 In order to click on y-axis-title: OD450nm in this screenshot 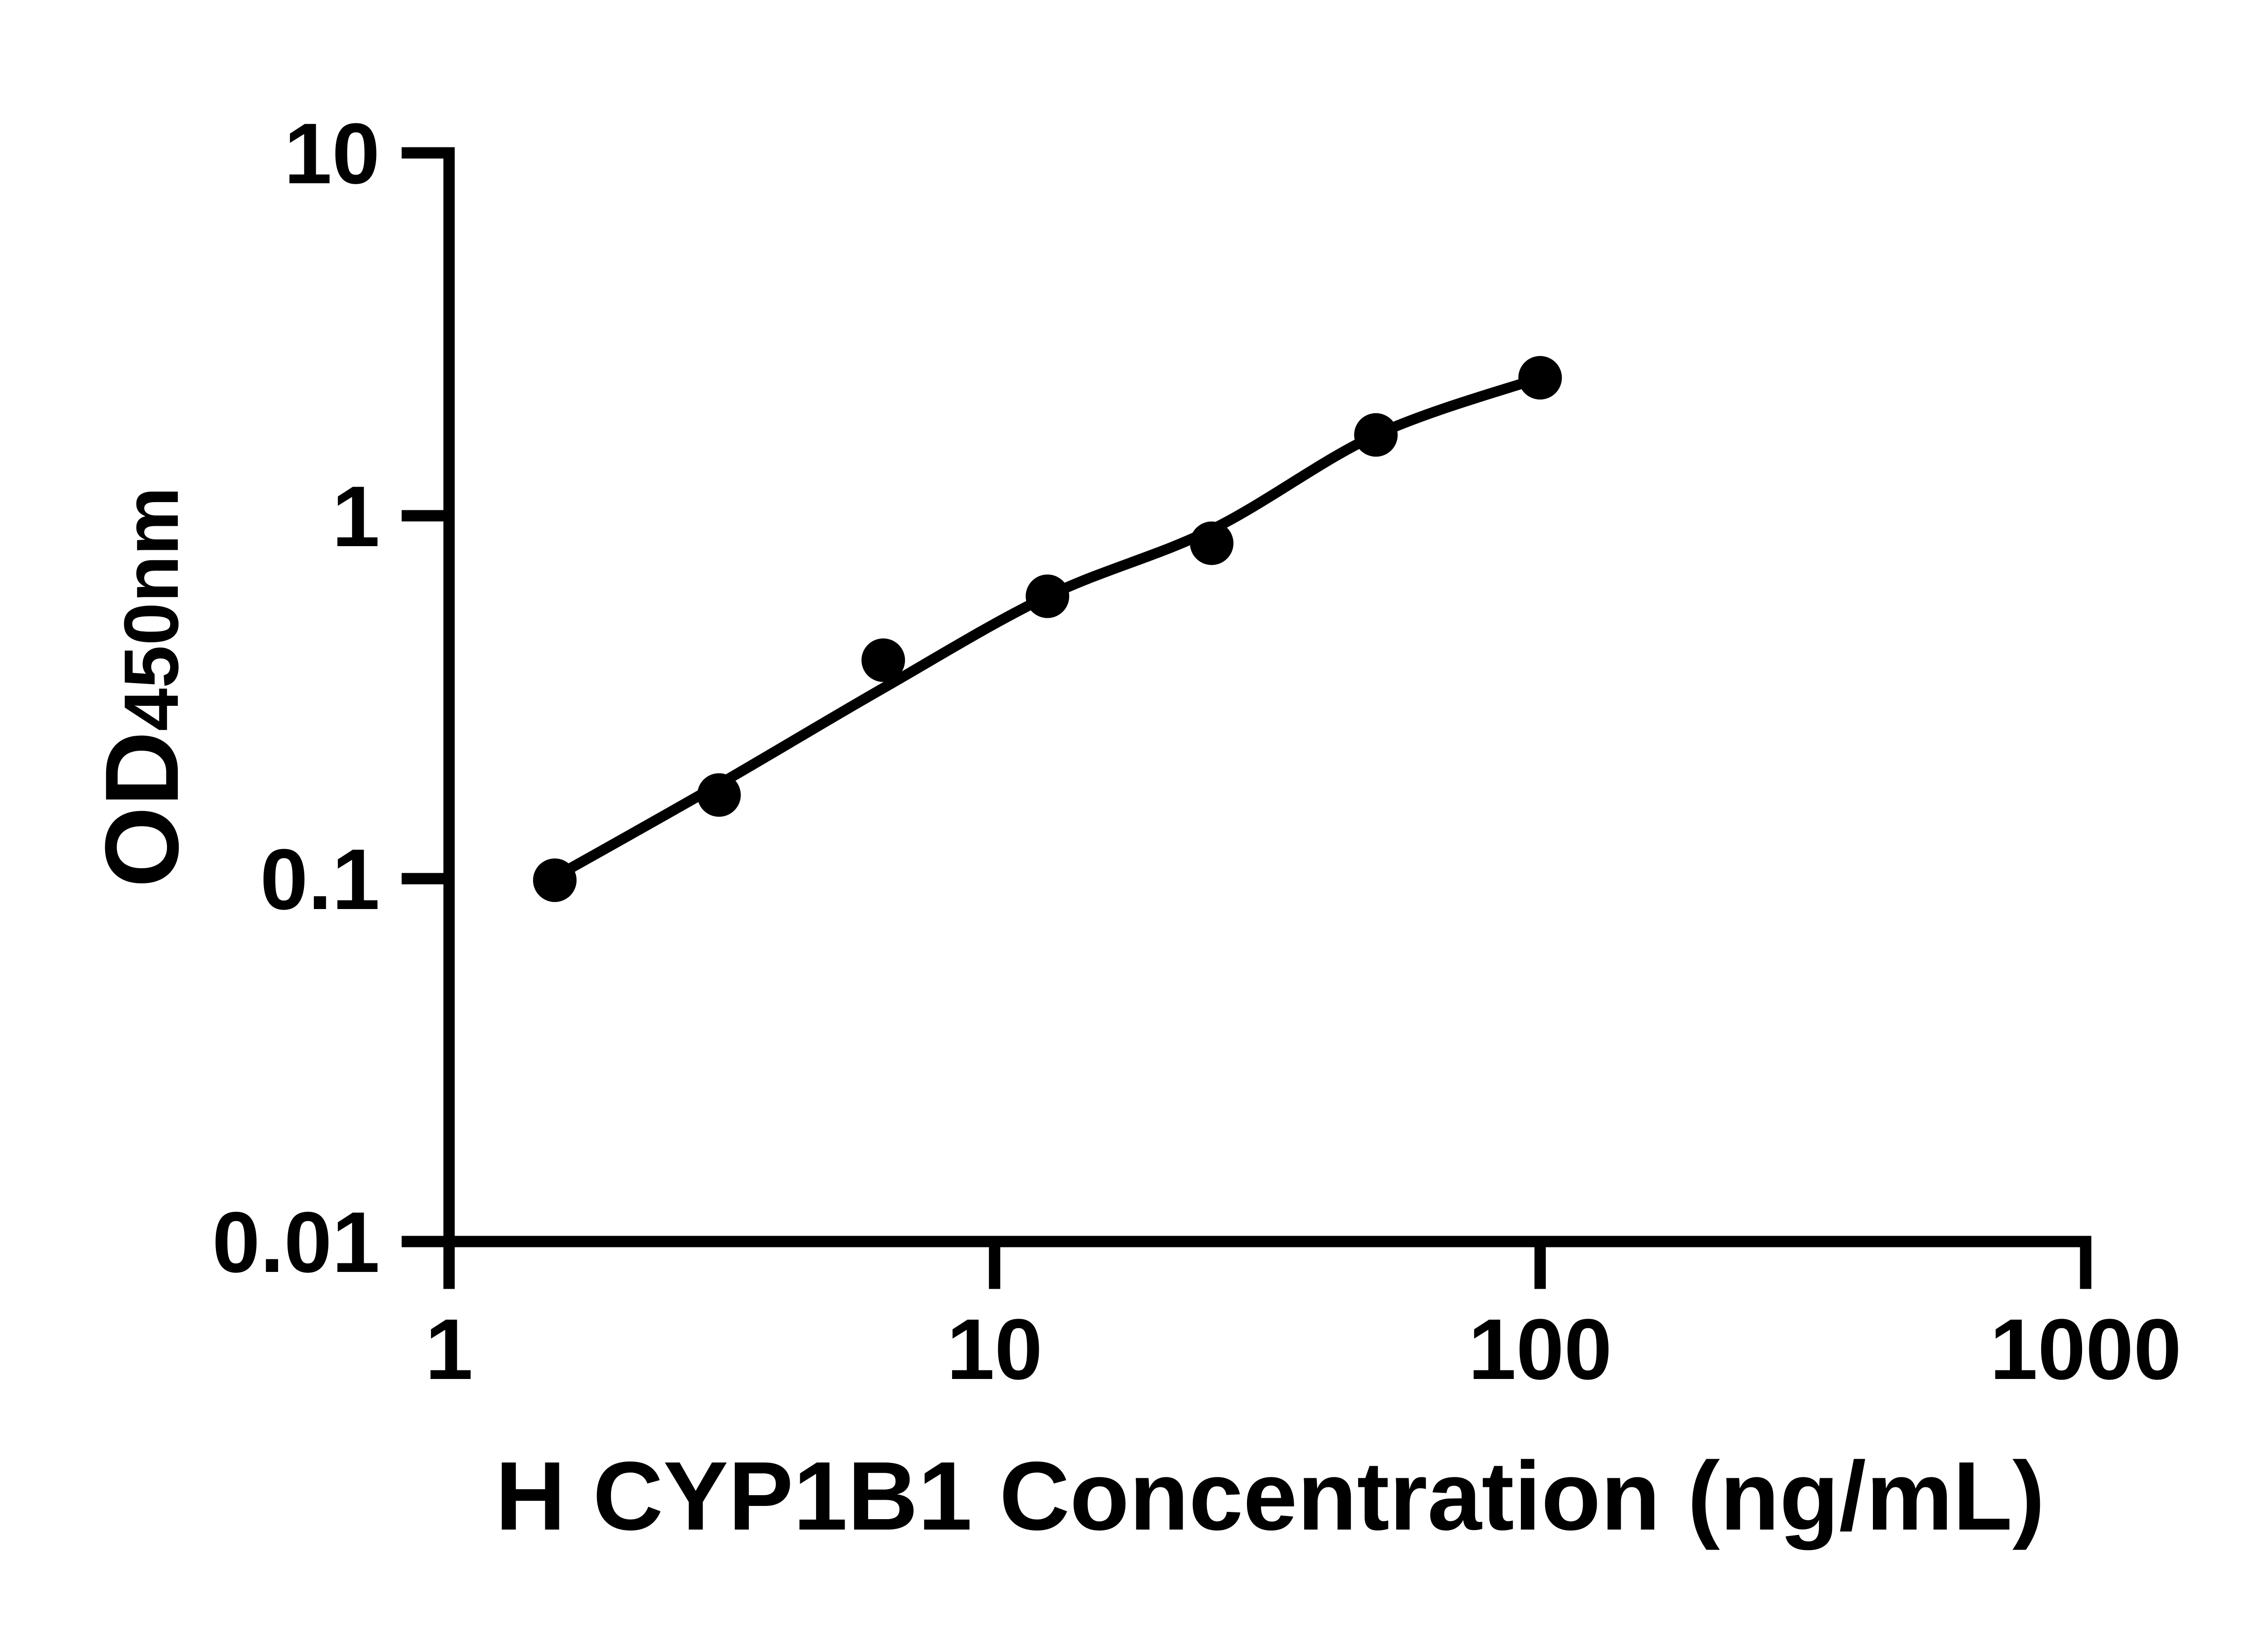, I will do `click(141, 687)`.